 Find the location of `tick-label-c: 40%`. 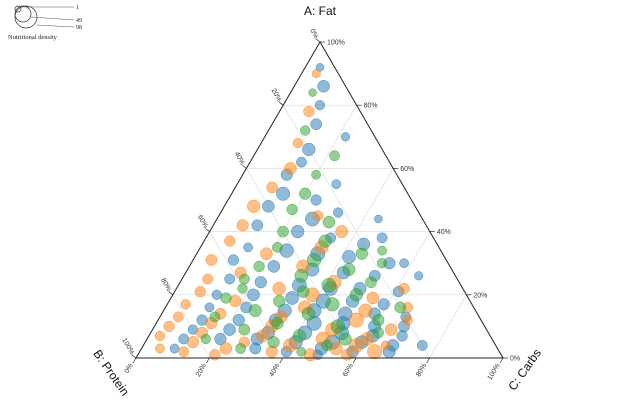

tick-label-c: 40% is located at coordinates (274, 371).